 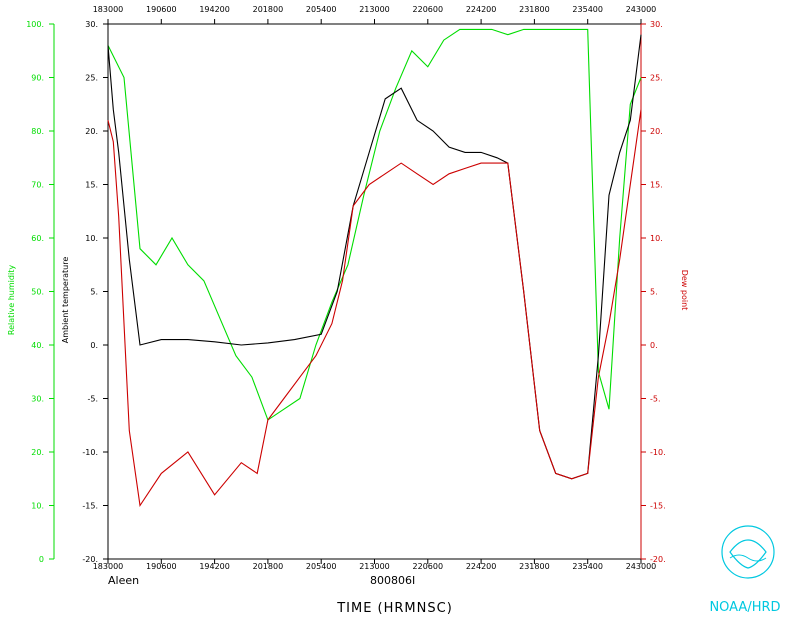 I want to click on x-top-tick-label: 205400, so click(x=321, y=9).